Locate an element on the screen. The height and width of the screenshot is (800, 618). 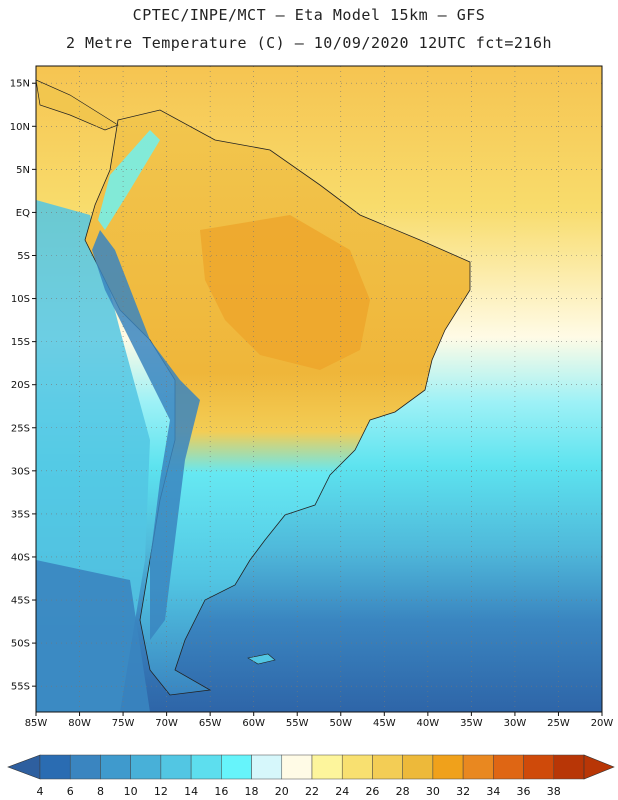
colorbar-label: 12 is located at coordinates (161, 791).